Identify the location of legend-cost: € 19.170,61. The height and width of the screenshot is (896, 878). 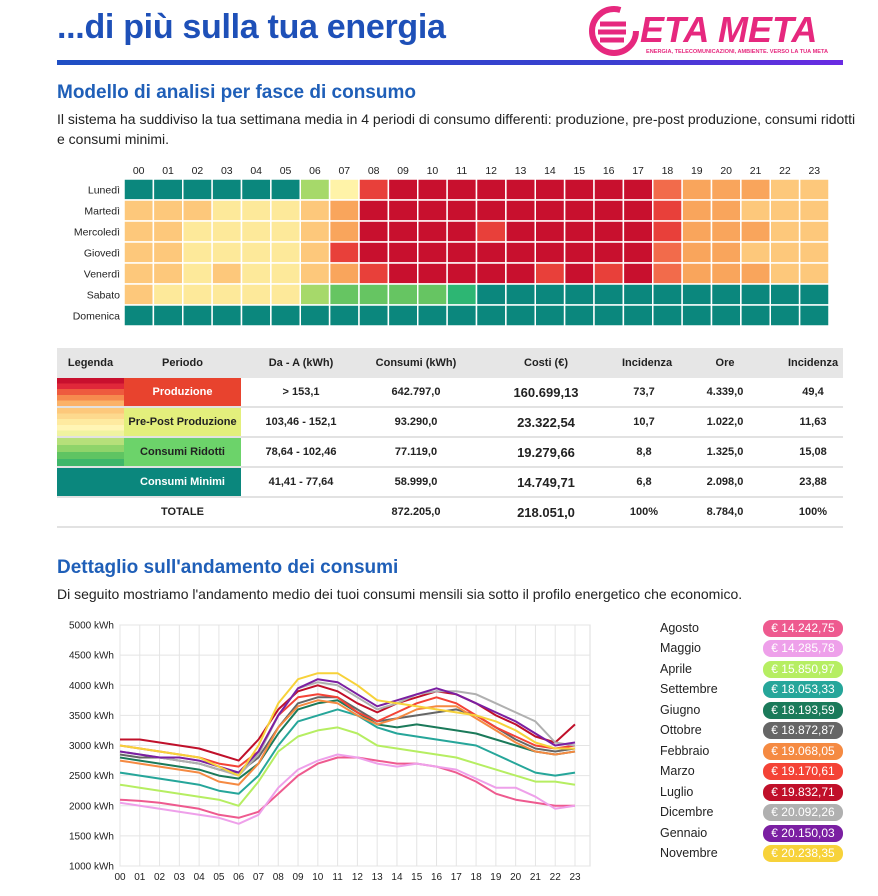
(803, 772).